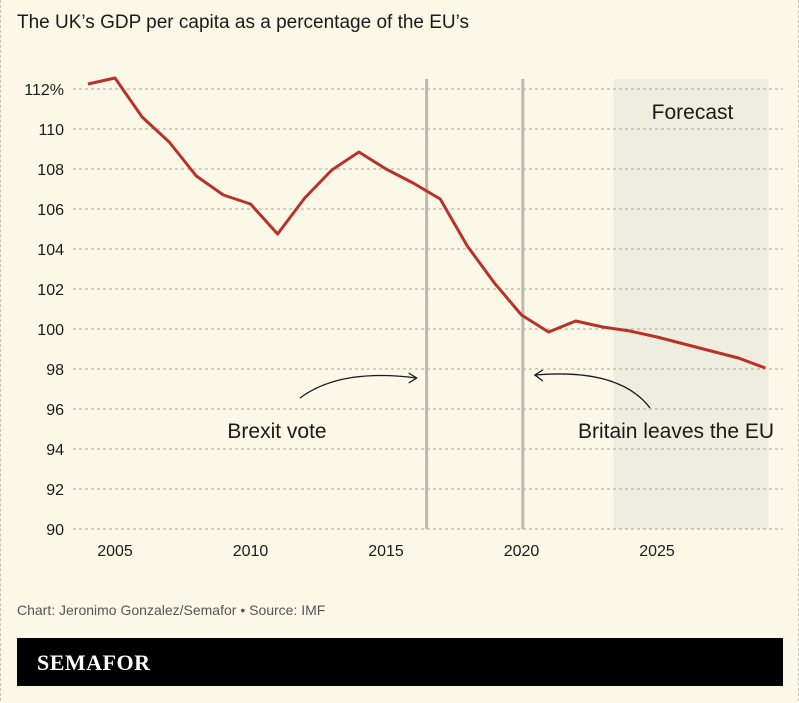 This screenshot has width=799, height=703. What do you see at coordinates (358, 386) in the screenshot?
I see `brexit-arrow` at bounding box center [358, 386].